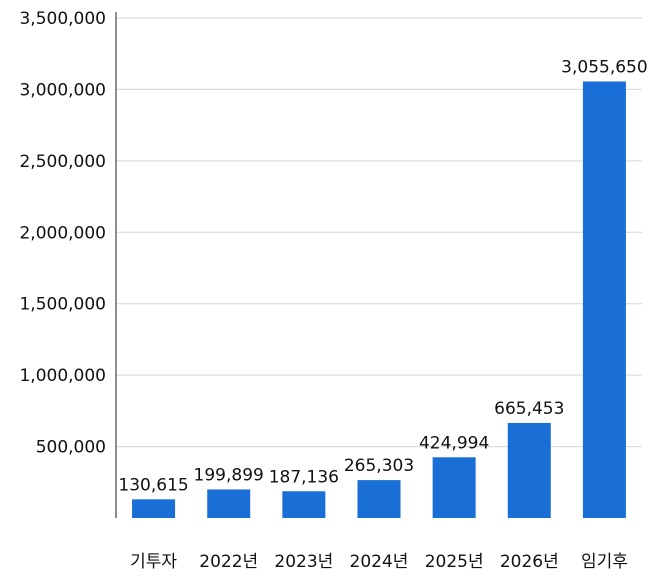 The width and height of the screenshot is (658, 577). What do you see at coordinates (529, 562) in the screenshot?
I see `x-category-label: 2026년` at bounding box center [529, 562].